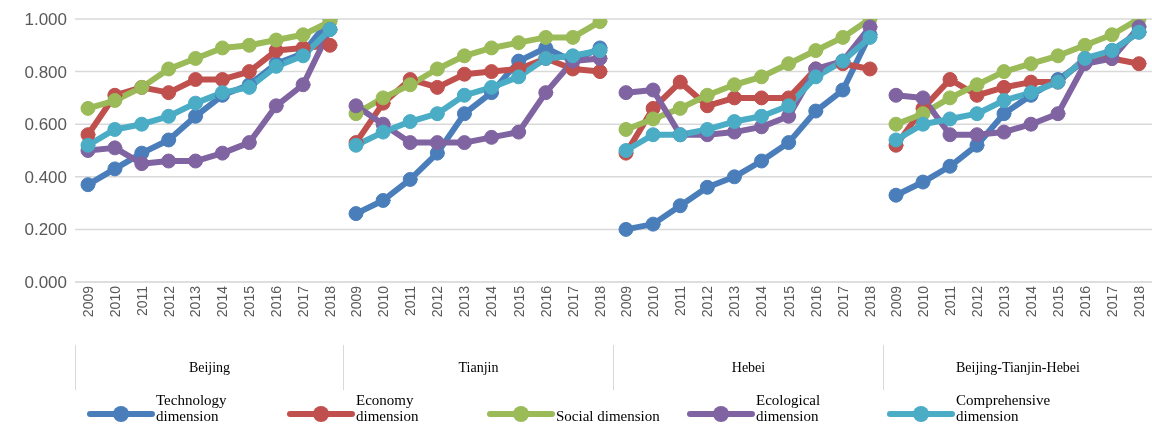 Image resolution: width=1152 pixels, height=441 pixels. What do you see at coordinates (209, 367) in the screenshot?
I see `x-axis-title: Beijing` at bounding box center [209, 367].